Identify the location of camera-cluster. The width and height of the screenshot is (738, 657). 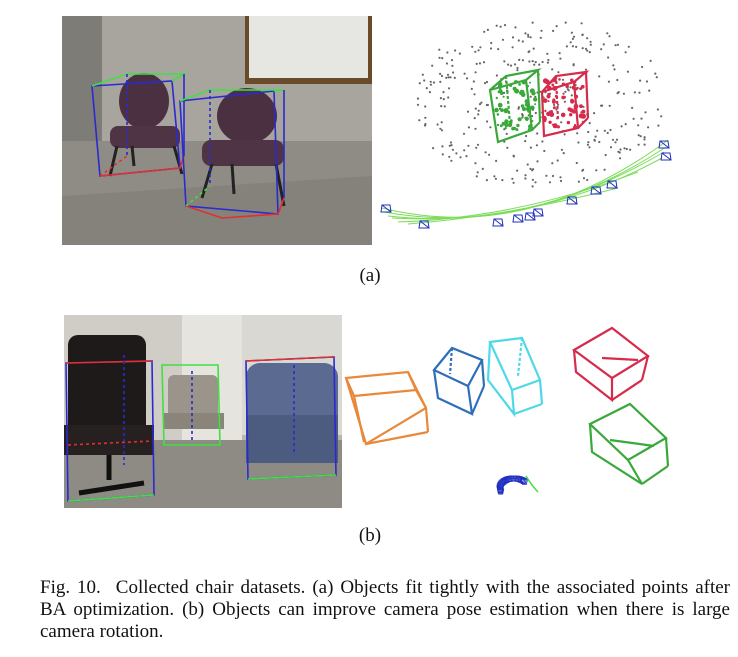
(512, 485).